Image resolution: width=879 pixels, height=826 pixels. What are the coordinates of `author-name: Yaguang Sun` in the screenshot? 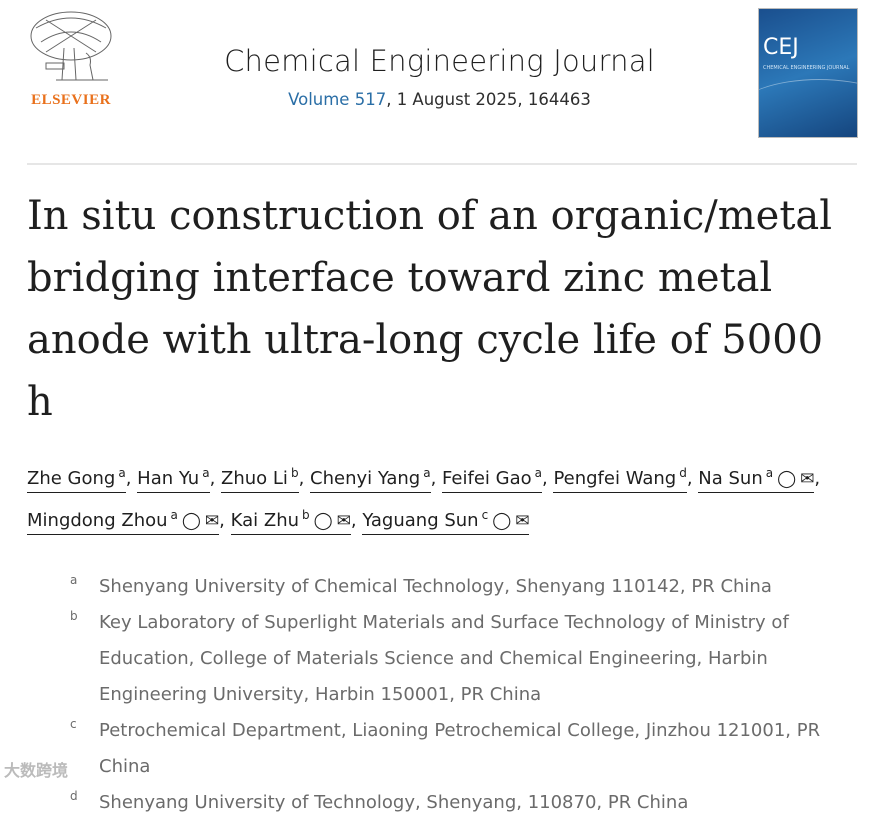 It's located at (420, 520).